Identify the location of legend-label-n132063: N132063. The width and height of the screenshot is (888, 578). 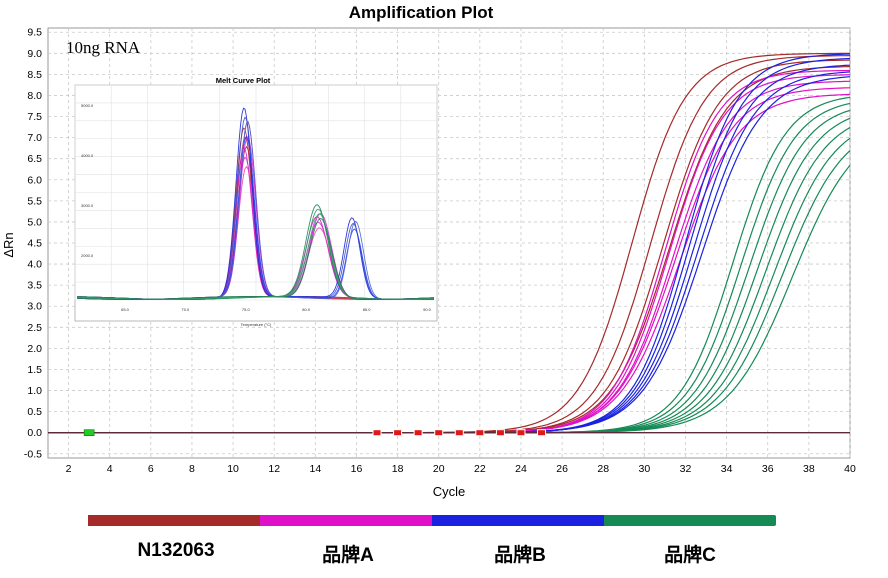
(176, 550).